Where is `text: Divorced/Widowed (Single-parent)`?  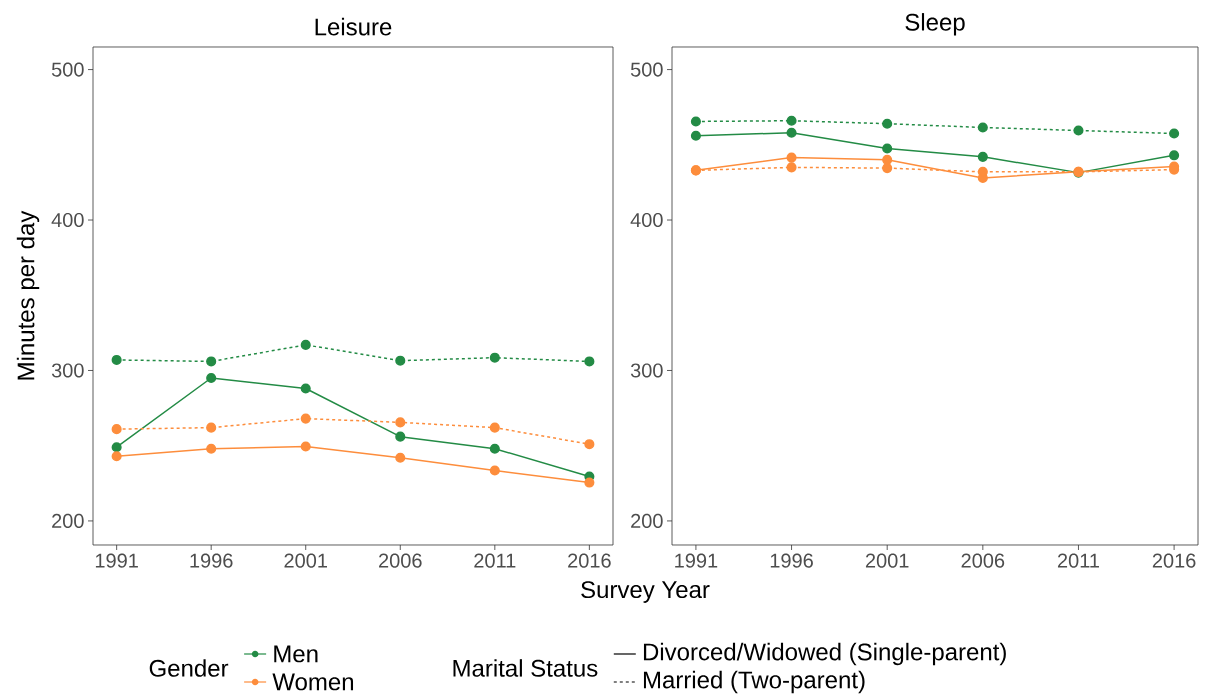 text: Divorced/Widowed (Single-parent) is located at coordinates (824, 654).